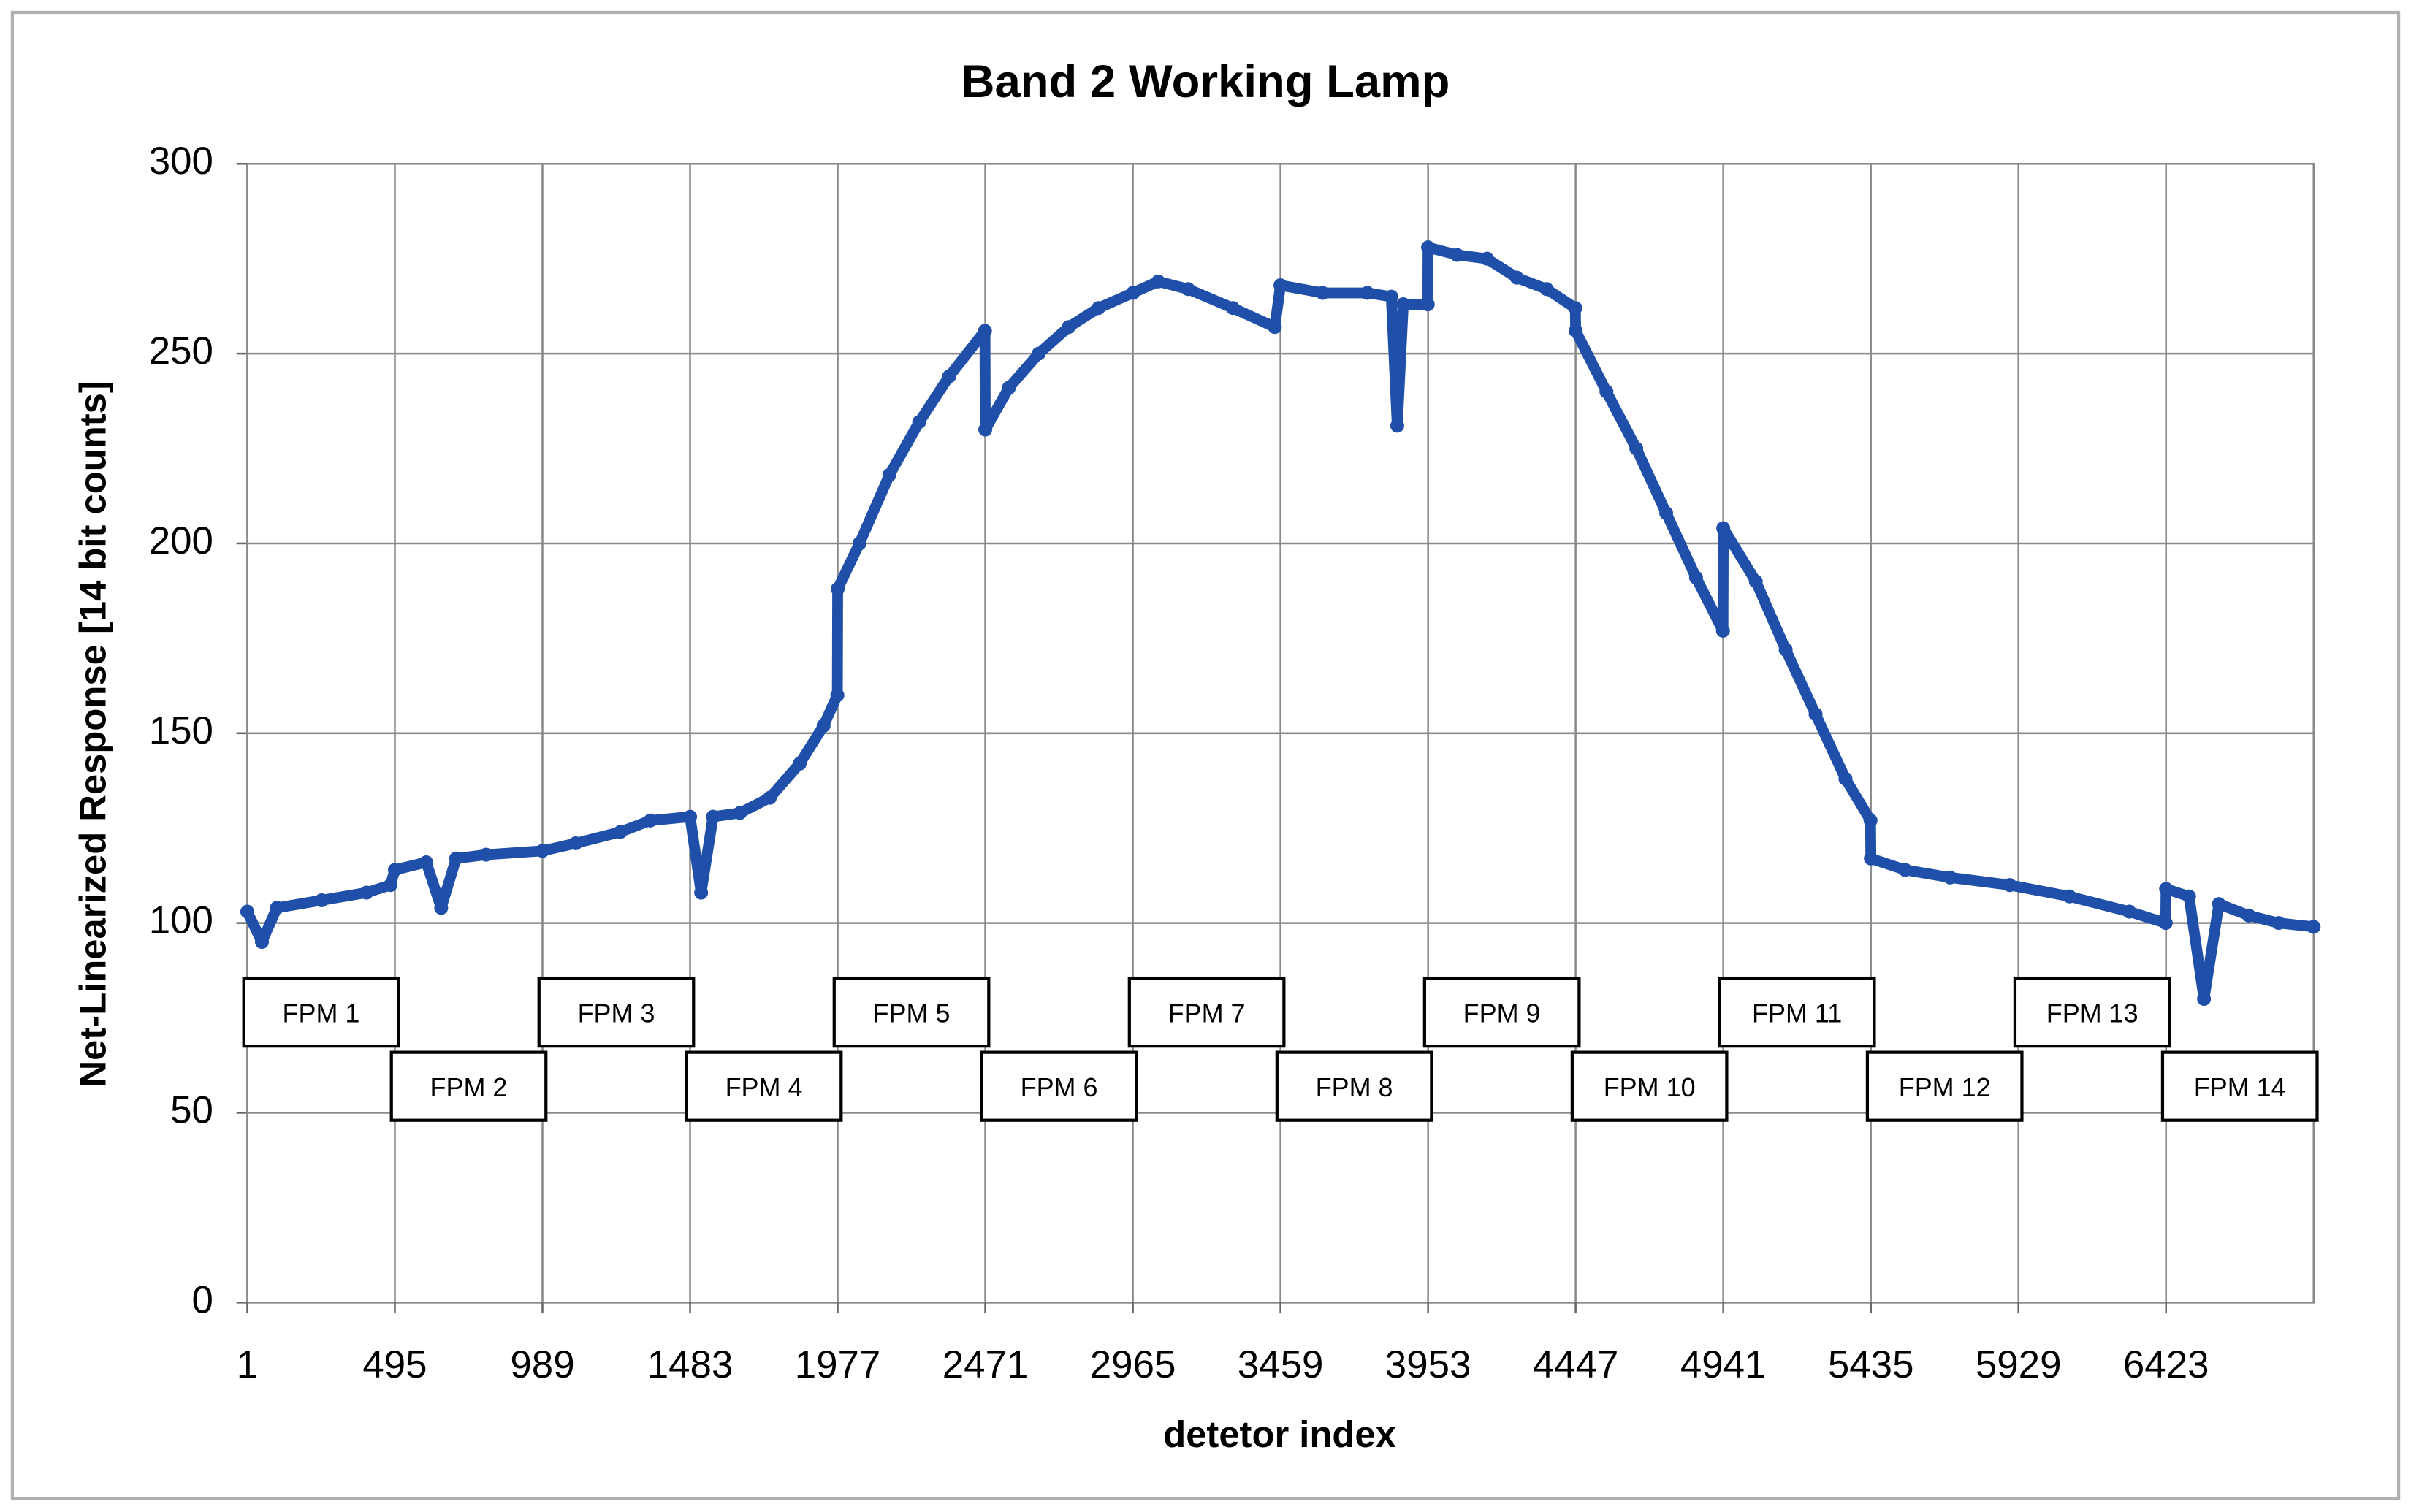  I want to click on x-tick-label: 989, so click(542, 1364).